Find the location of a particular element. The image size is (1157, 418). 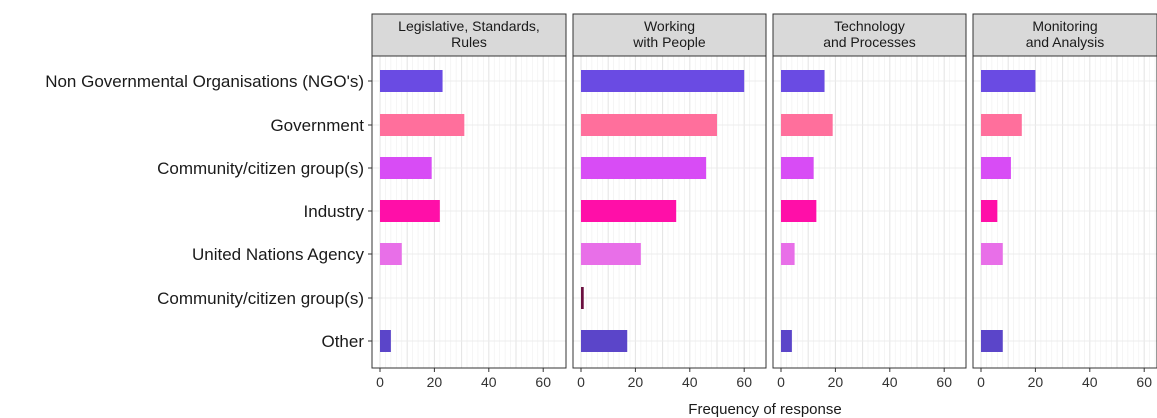

x-axis-title: Frequency of response is located at coordinates (764, 409).